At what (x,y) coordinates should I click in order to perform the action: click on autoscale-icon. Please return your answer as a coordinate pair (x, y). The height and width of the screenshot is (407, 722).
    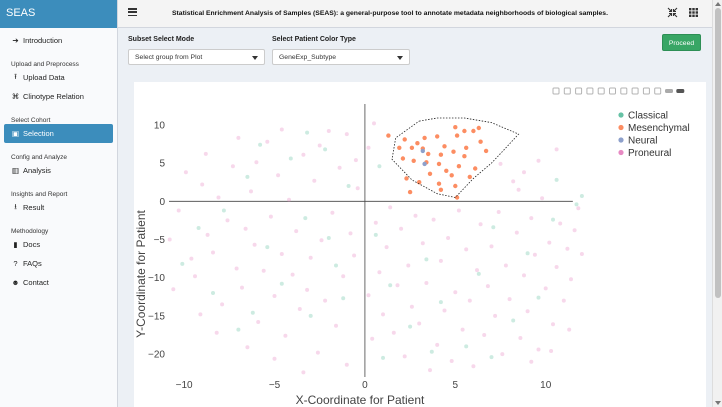
    Looking at the image, I should click on (635, 91).